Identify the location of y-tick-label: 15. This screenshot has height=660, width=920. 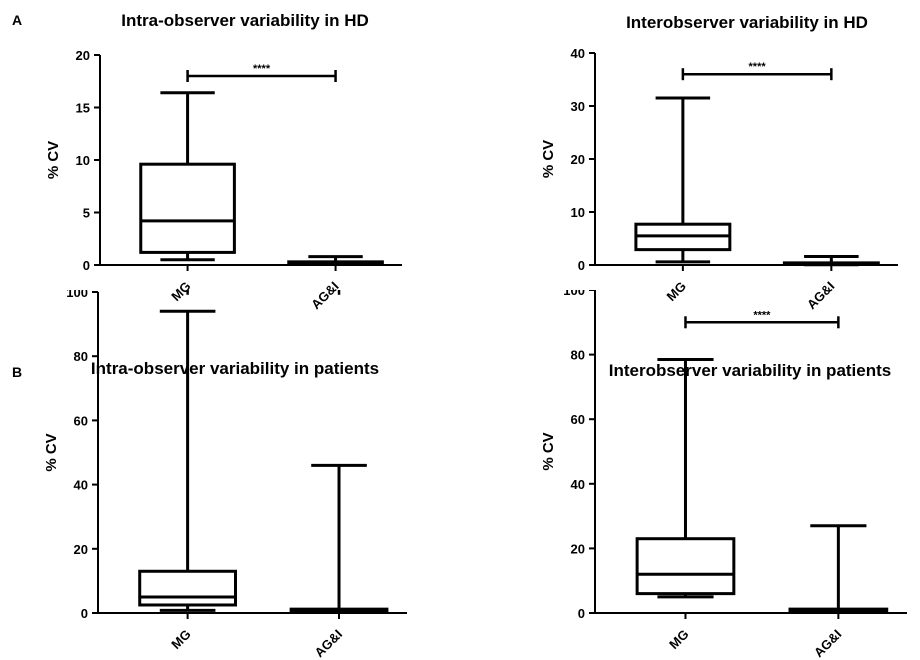
(83, 108).